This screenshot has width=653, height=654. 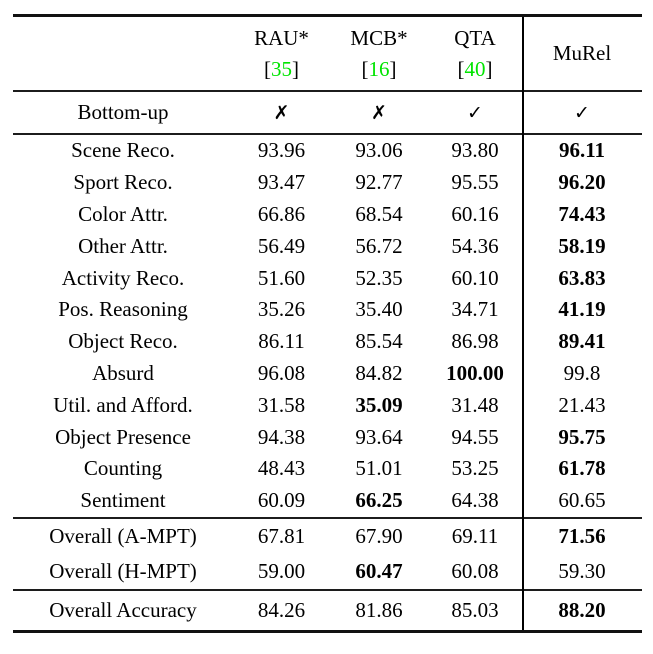 What do you see at coordinates (123, 245) in the screenshot?
I see `row-label: Other Attr.` at bounding box center [123, 245].